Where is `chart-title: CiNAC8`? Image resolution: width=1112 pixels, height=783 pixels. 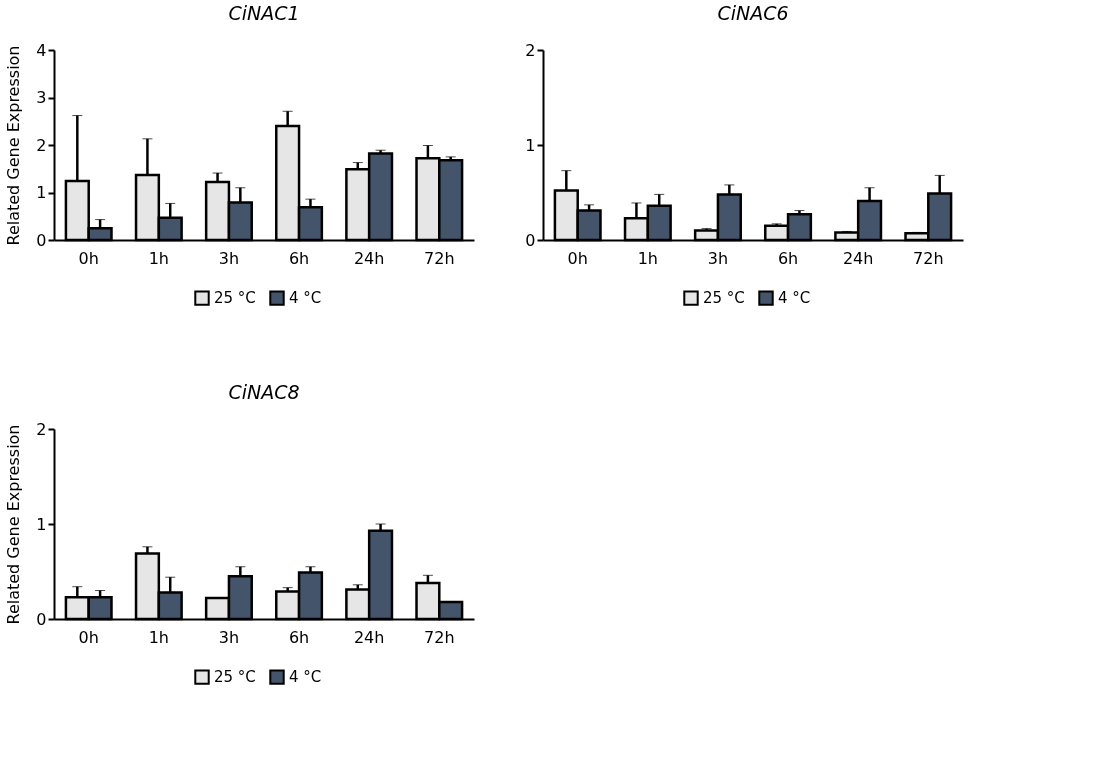 chart-title: CiNAC8 is located at coordinates (264, 392).